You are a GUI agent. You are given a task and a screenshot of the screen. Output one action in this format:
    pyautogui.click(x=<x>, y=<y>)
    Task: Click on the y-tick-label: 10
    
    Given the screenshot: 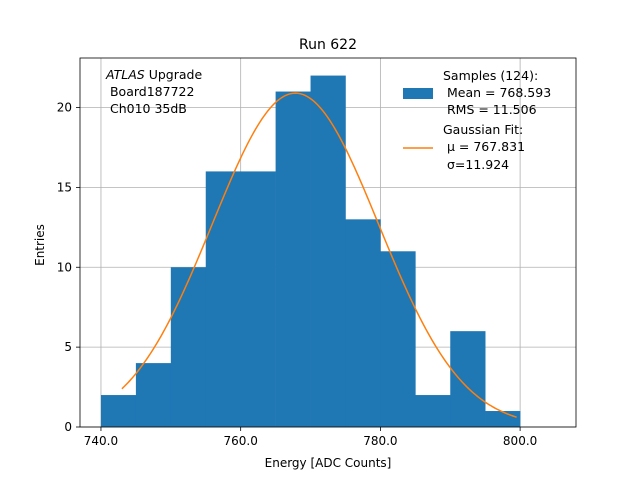 What is the action you would take?
    pyautogui.click(x=64, y=267)
    